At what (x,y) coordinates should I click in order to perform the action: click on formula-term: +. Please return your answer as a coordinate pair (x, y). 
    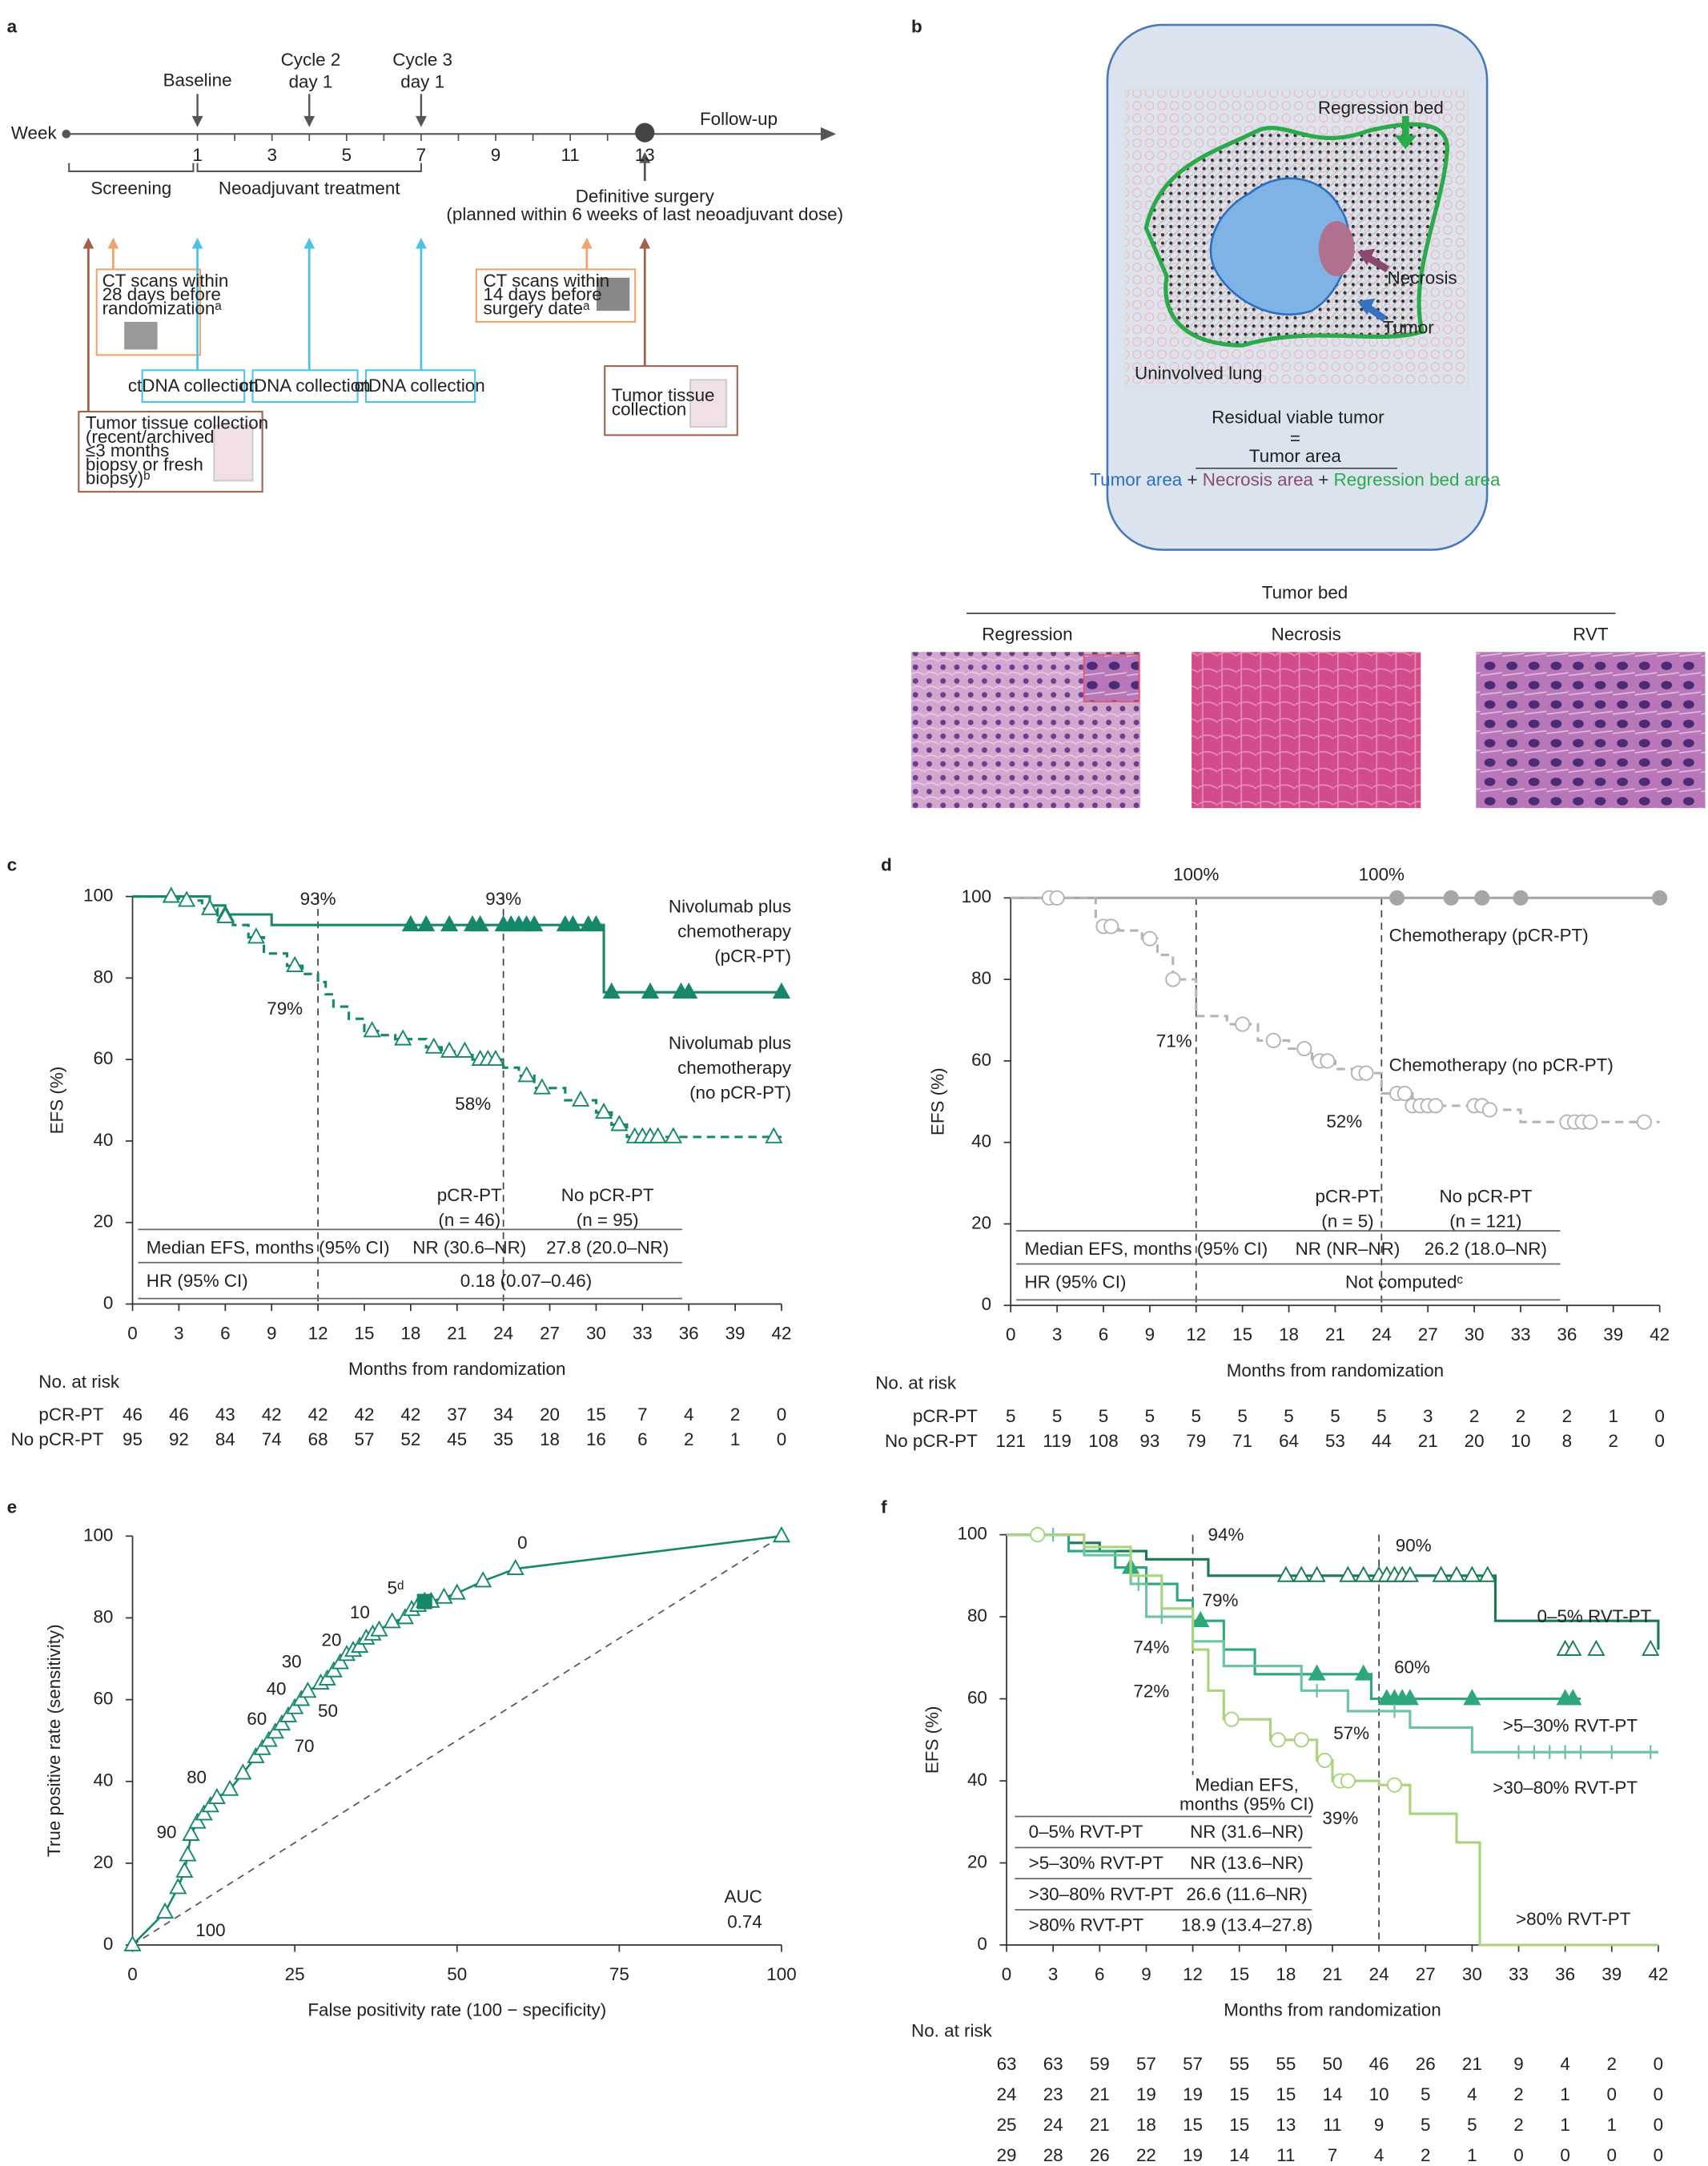
    Looking at the image, I should click on (1193, 479).